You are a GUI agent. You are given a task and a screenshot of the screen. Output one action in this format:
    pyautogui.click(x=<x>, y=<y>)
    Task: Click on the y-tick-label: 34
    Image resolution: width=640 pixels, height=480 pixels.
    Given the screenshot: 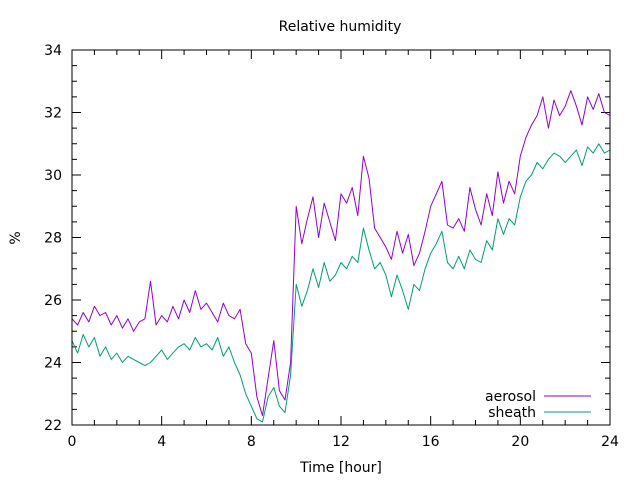 What is the action you would take?
    pyautogui.click(x=53, y=51)
    